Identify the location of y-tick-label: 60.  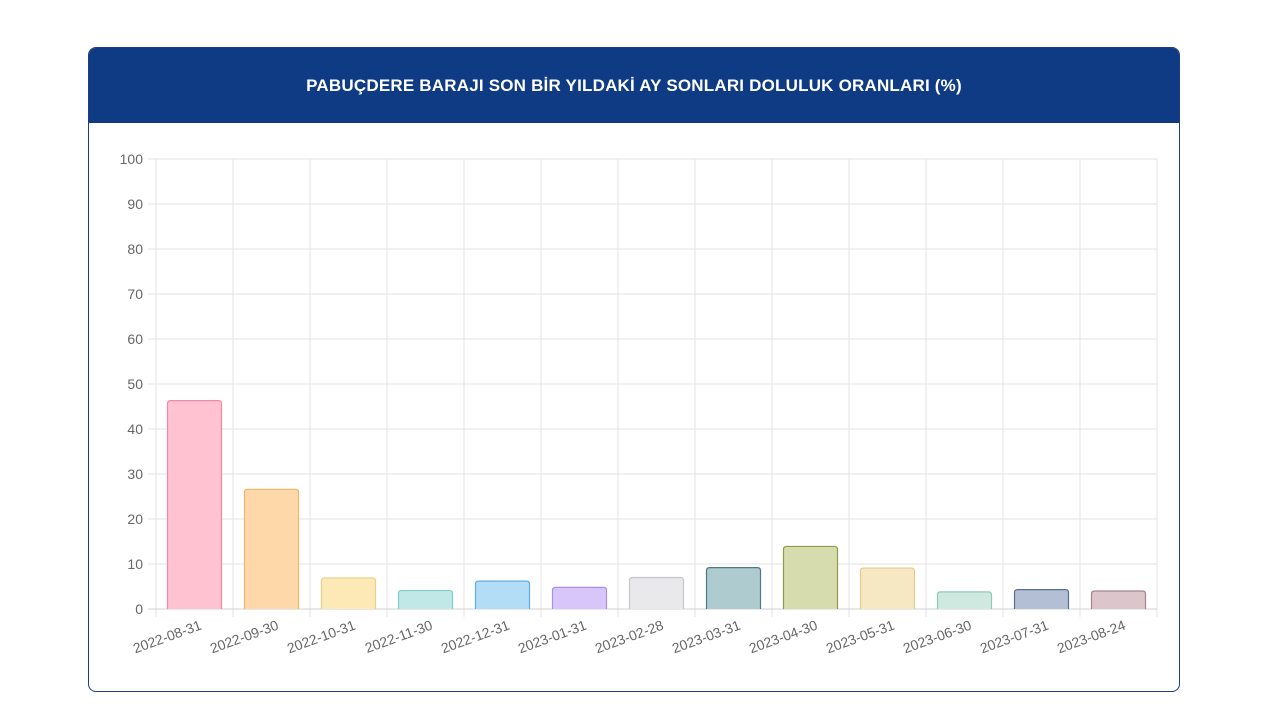
(135, 339).